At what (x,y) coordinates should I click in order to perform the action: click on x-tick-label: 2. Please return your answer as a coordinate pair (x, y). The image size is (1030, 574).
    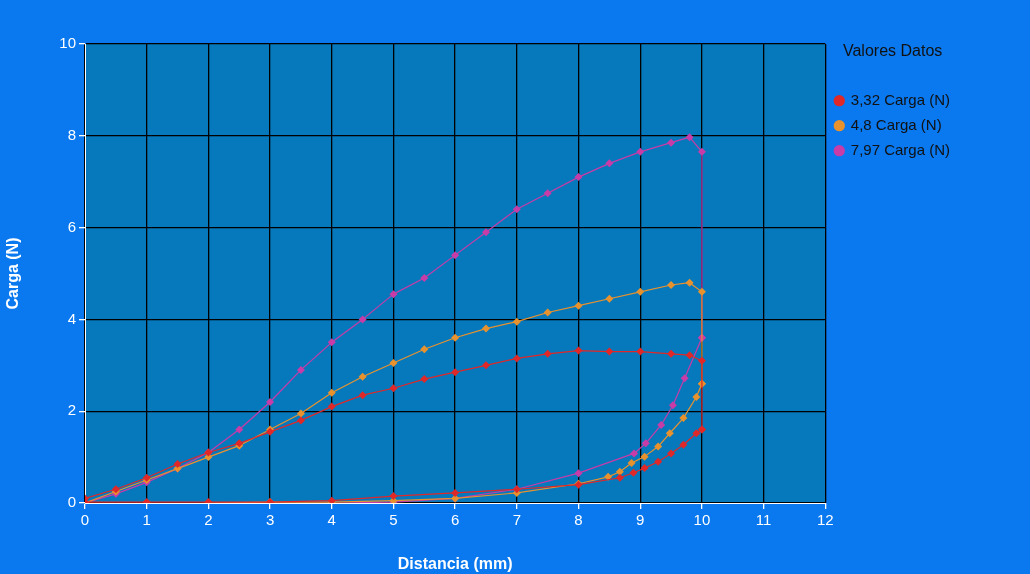
    Looking at the image, I should click on (208, 520).